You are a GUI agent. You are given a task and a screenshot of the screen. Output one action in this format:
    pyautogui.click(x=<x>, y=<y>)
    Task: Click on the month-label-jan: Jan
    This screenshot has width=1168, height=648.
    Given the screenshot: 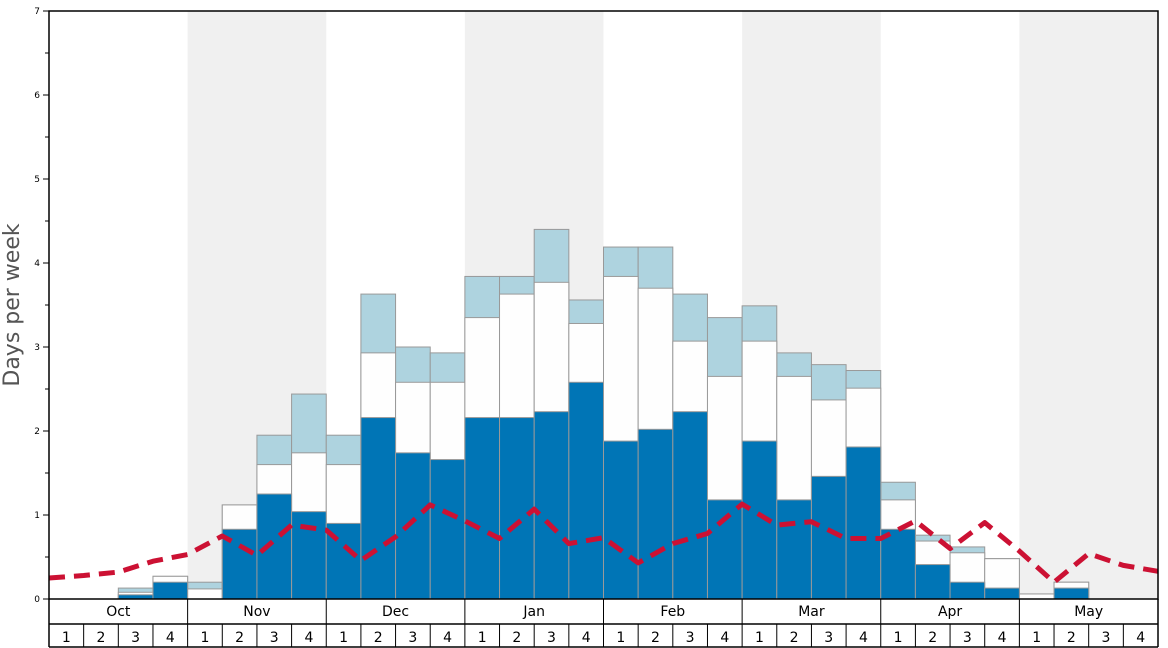 What is the action you would take?
    pyautogui.click(x=533, y=612)
    